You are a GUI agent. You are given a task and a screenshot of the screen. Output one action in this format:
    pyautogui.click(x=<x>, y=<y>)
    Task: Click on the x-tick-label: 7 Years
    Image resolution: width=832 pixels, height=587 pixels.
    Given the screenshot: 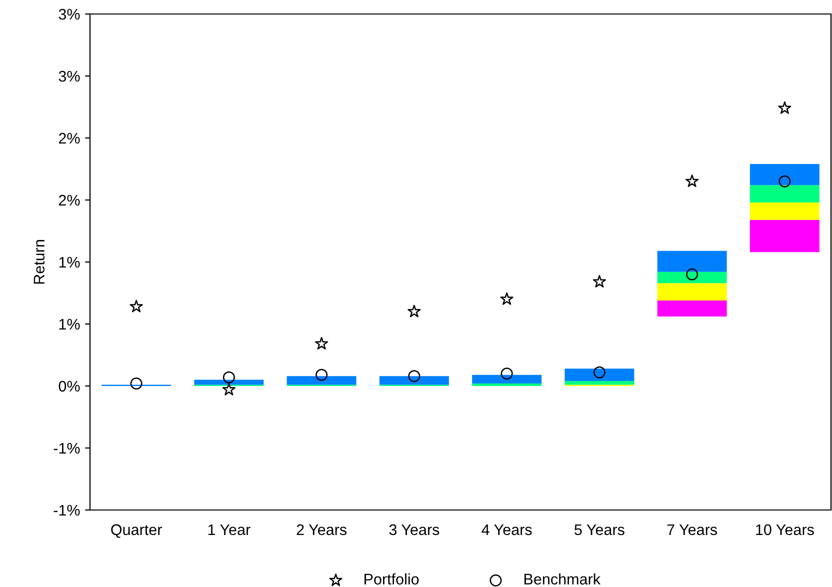 What is the action you would take?
    pyautogui.click(x=692, y=530)
    